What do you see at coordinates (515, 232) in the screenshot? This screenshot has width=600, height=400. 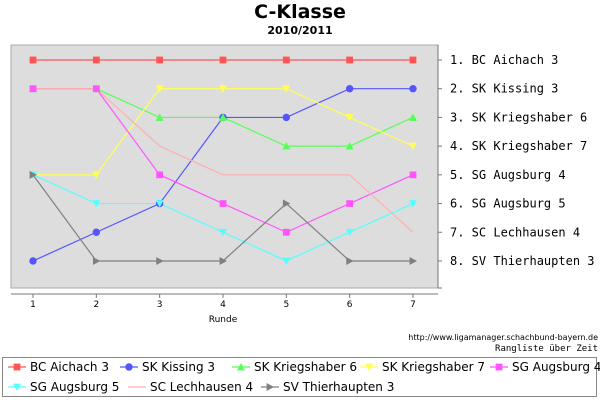 I see `rank-label: 7. SC Lechhausen 4` at bounding box center [515, 232].